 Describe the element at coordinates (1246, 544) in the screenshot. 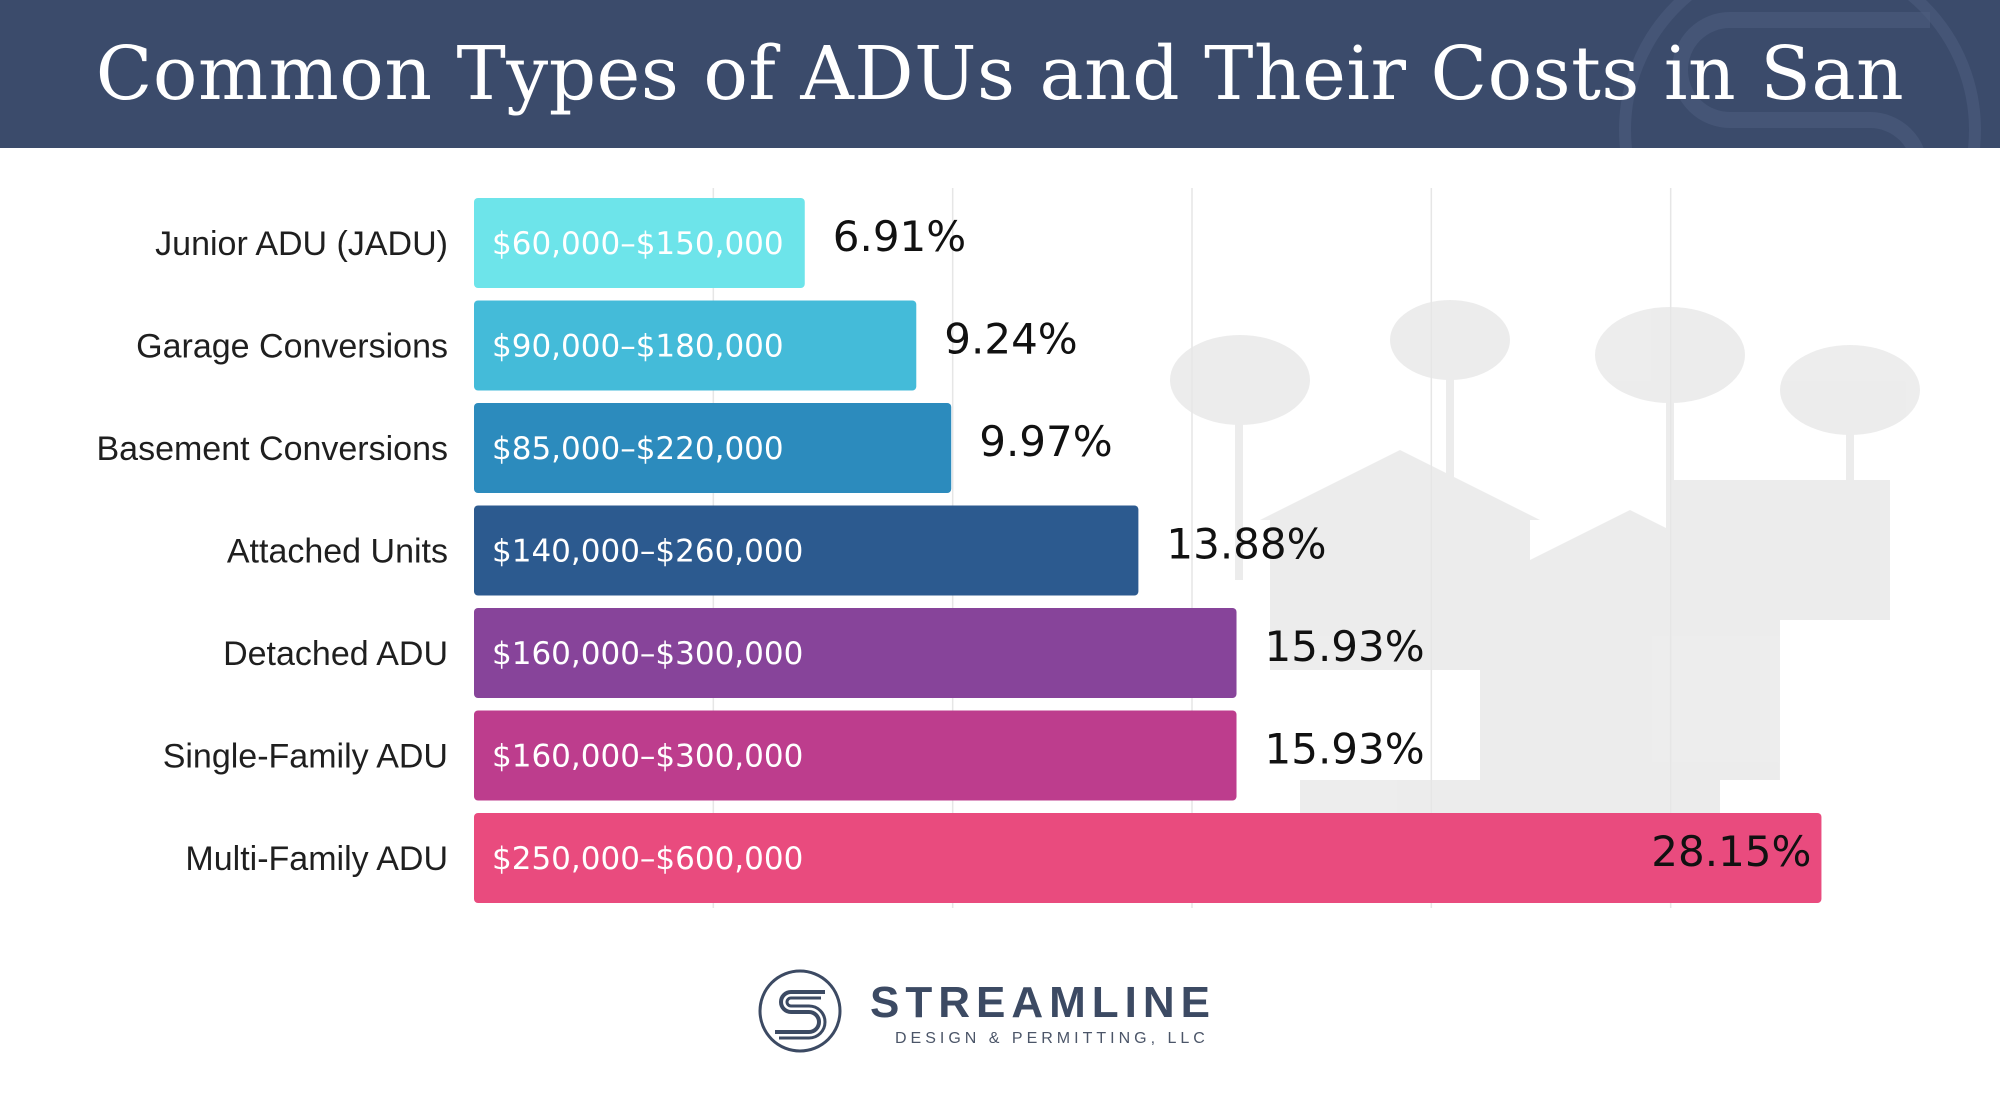

I see `percent-label: 13.88%` at that location.